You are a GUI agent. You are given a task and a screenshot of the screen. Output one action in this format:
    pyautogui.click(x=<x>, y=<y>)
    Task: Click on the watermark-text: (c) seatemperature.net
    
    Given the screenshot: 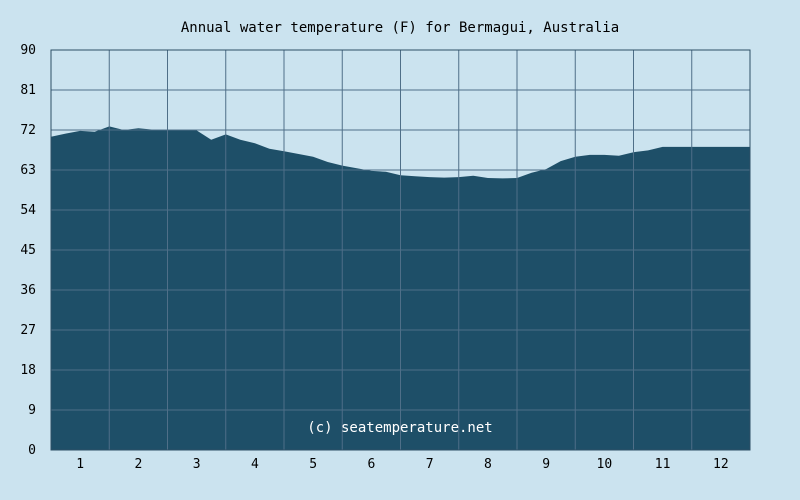 What is the action you would take?
    pyautogui.click(x=399, y=428)
    